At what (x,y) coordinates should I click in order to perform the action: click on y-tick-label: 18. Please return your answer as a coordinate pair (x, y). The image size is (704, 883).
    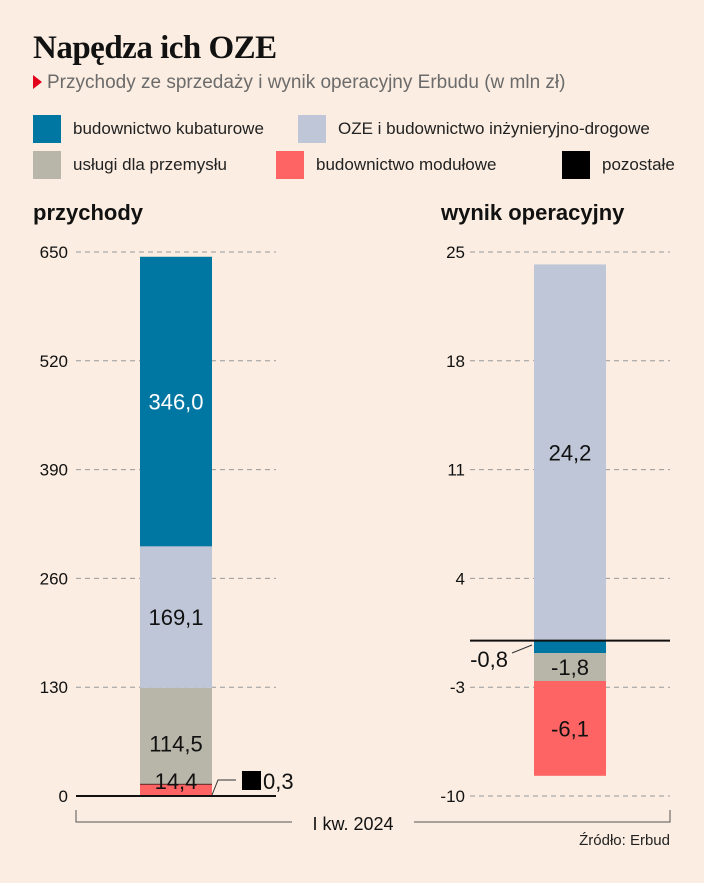
    Looking at the image, I should click on (455, 361).